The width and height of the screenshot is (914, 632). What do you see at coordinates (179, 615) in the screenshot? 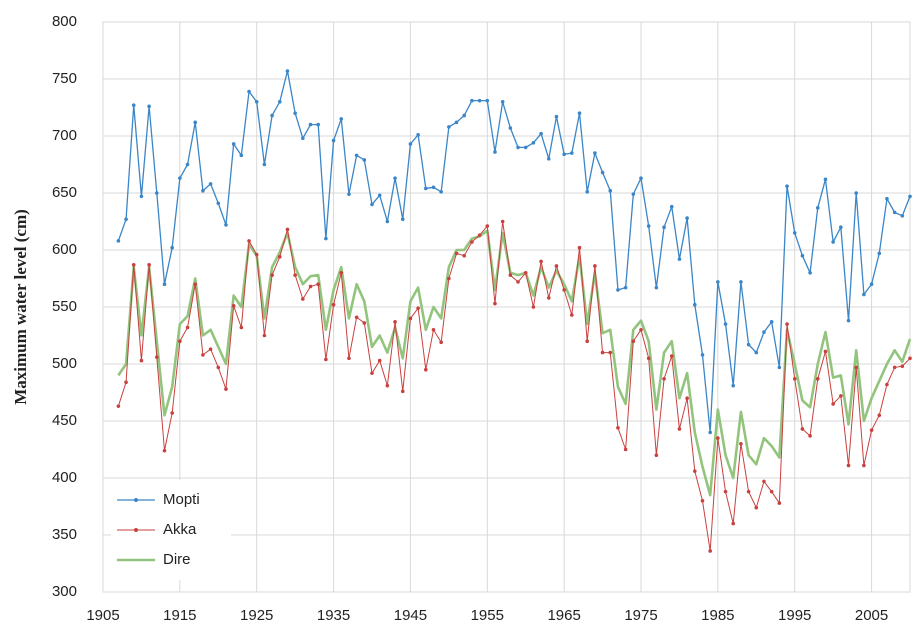
I see `x-tick-label: 1915` at bounding box center [179, 615].